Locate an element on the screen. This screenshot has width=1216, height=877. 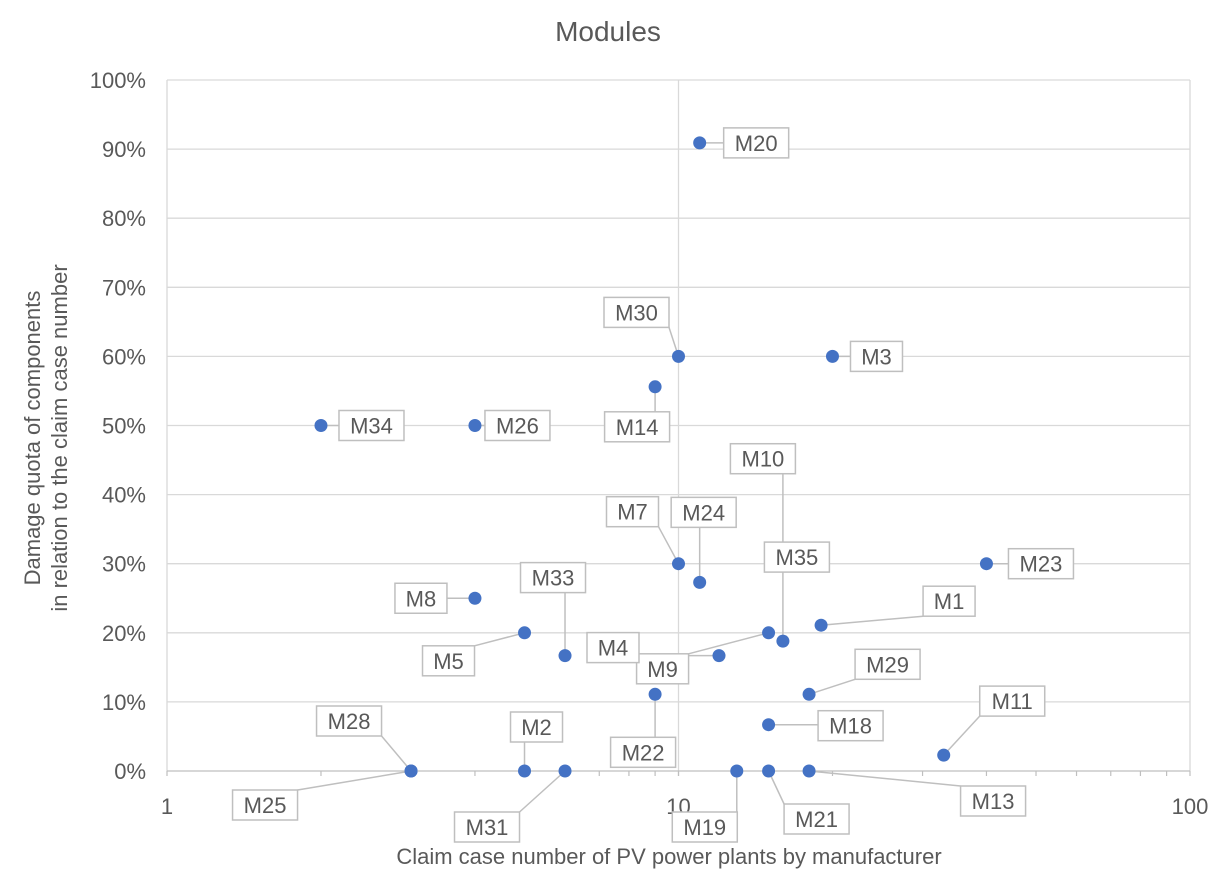
data-label-m24: M24 is located at coordinates (703, 512).